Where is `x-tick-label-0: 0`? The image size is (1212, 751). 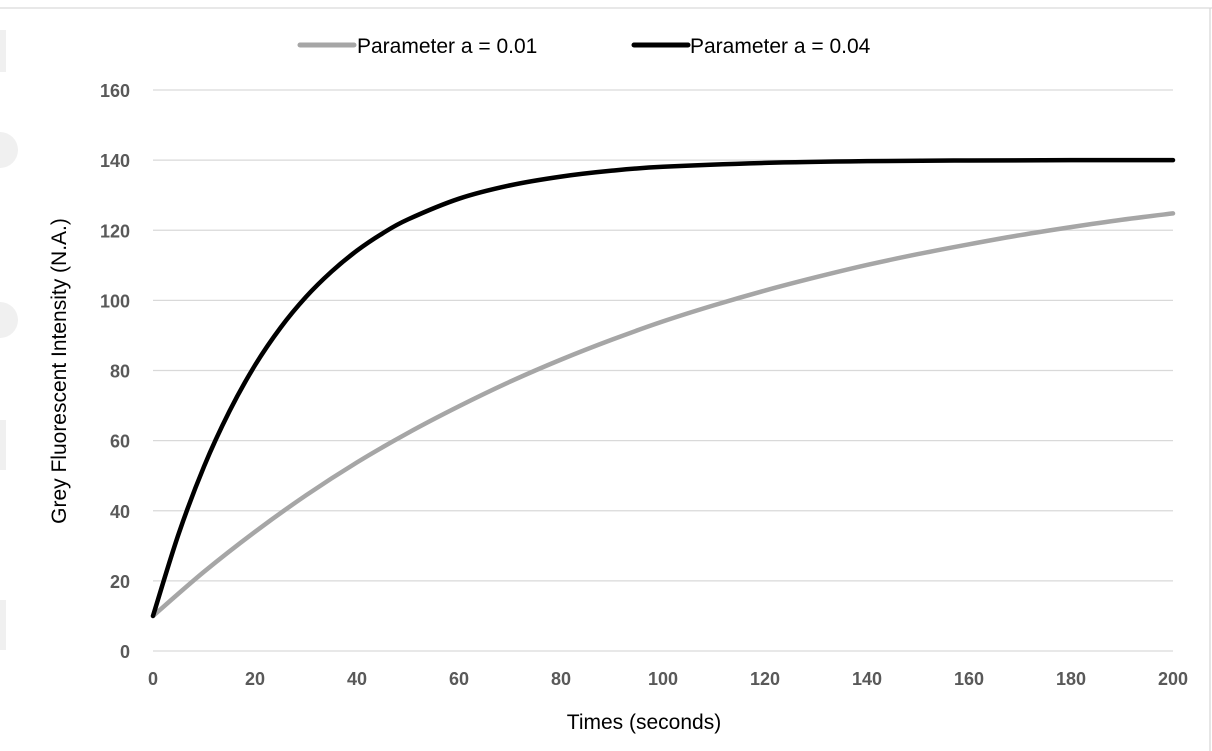
x-tick-label-0: 0 is located at coordinates (153, 679).